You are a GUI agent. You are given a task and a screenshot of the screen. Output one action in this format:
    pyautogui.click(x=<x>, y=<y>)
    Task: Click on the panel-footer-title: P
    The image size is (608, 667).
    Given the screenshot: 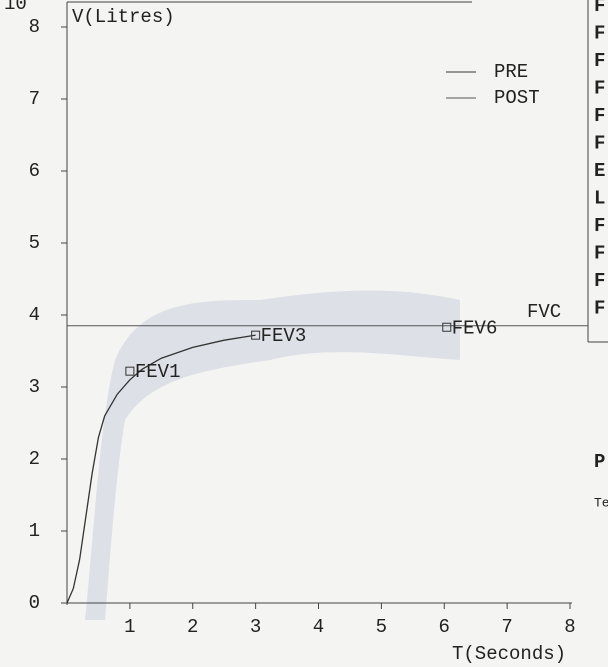 What is the action you would take?
    pyautogui.click(x=599, y=462)
    